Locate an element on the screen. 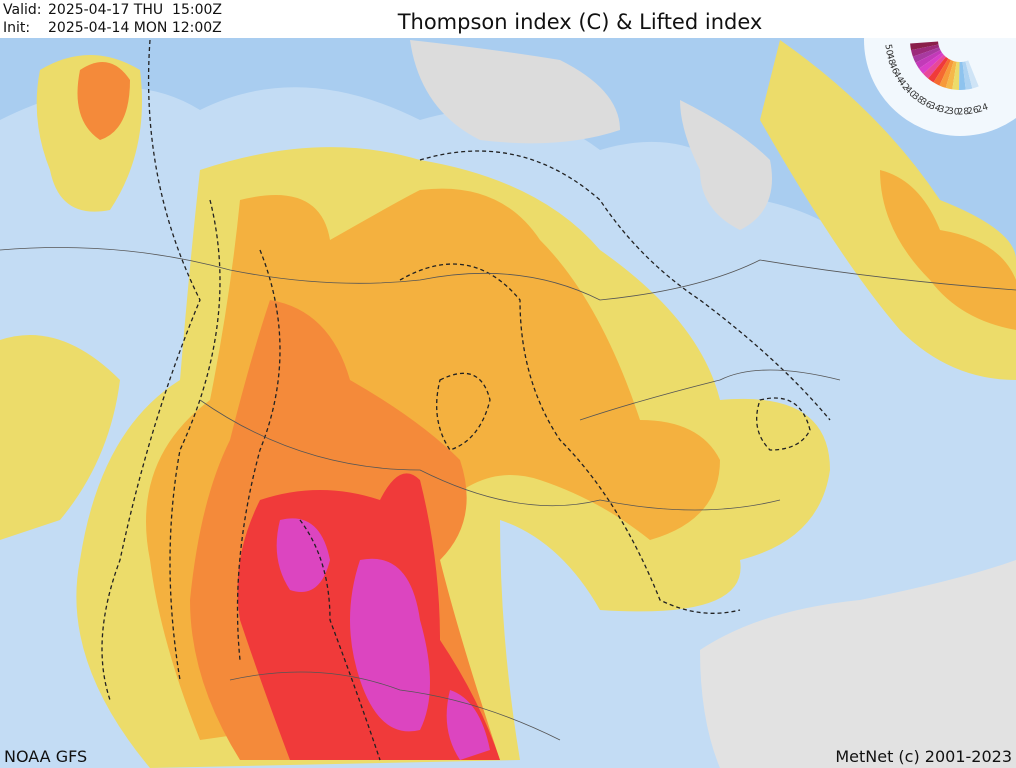 This screenshot has width=1016, height=768. init-label: Init: is located at coordinates (16, 28).